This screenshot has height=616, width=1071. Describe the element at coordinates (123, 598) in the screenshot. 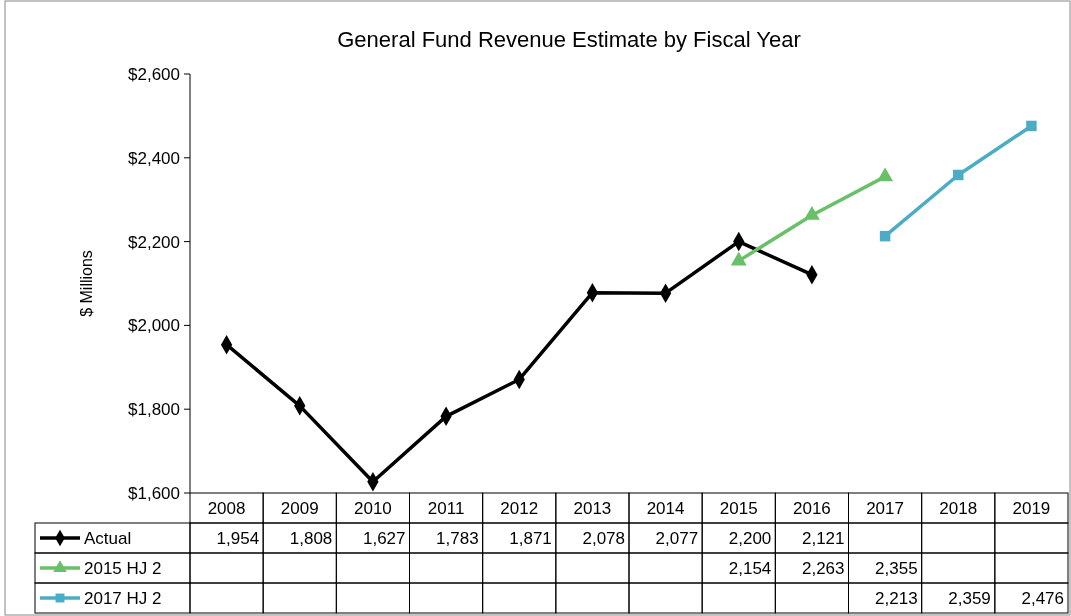

I see `legend-label: 2017 HJ 2` at that location.